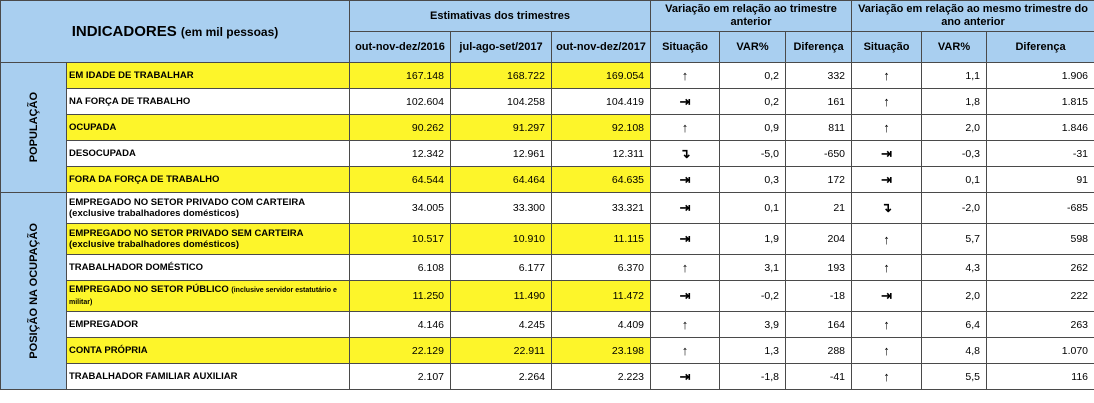  I want to click on var-value: -0,2, so click(753, 296).